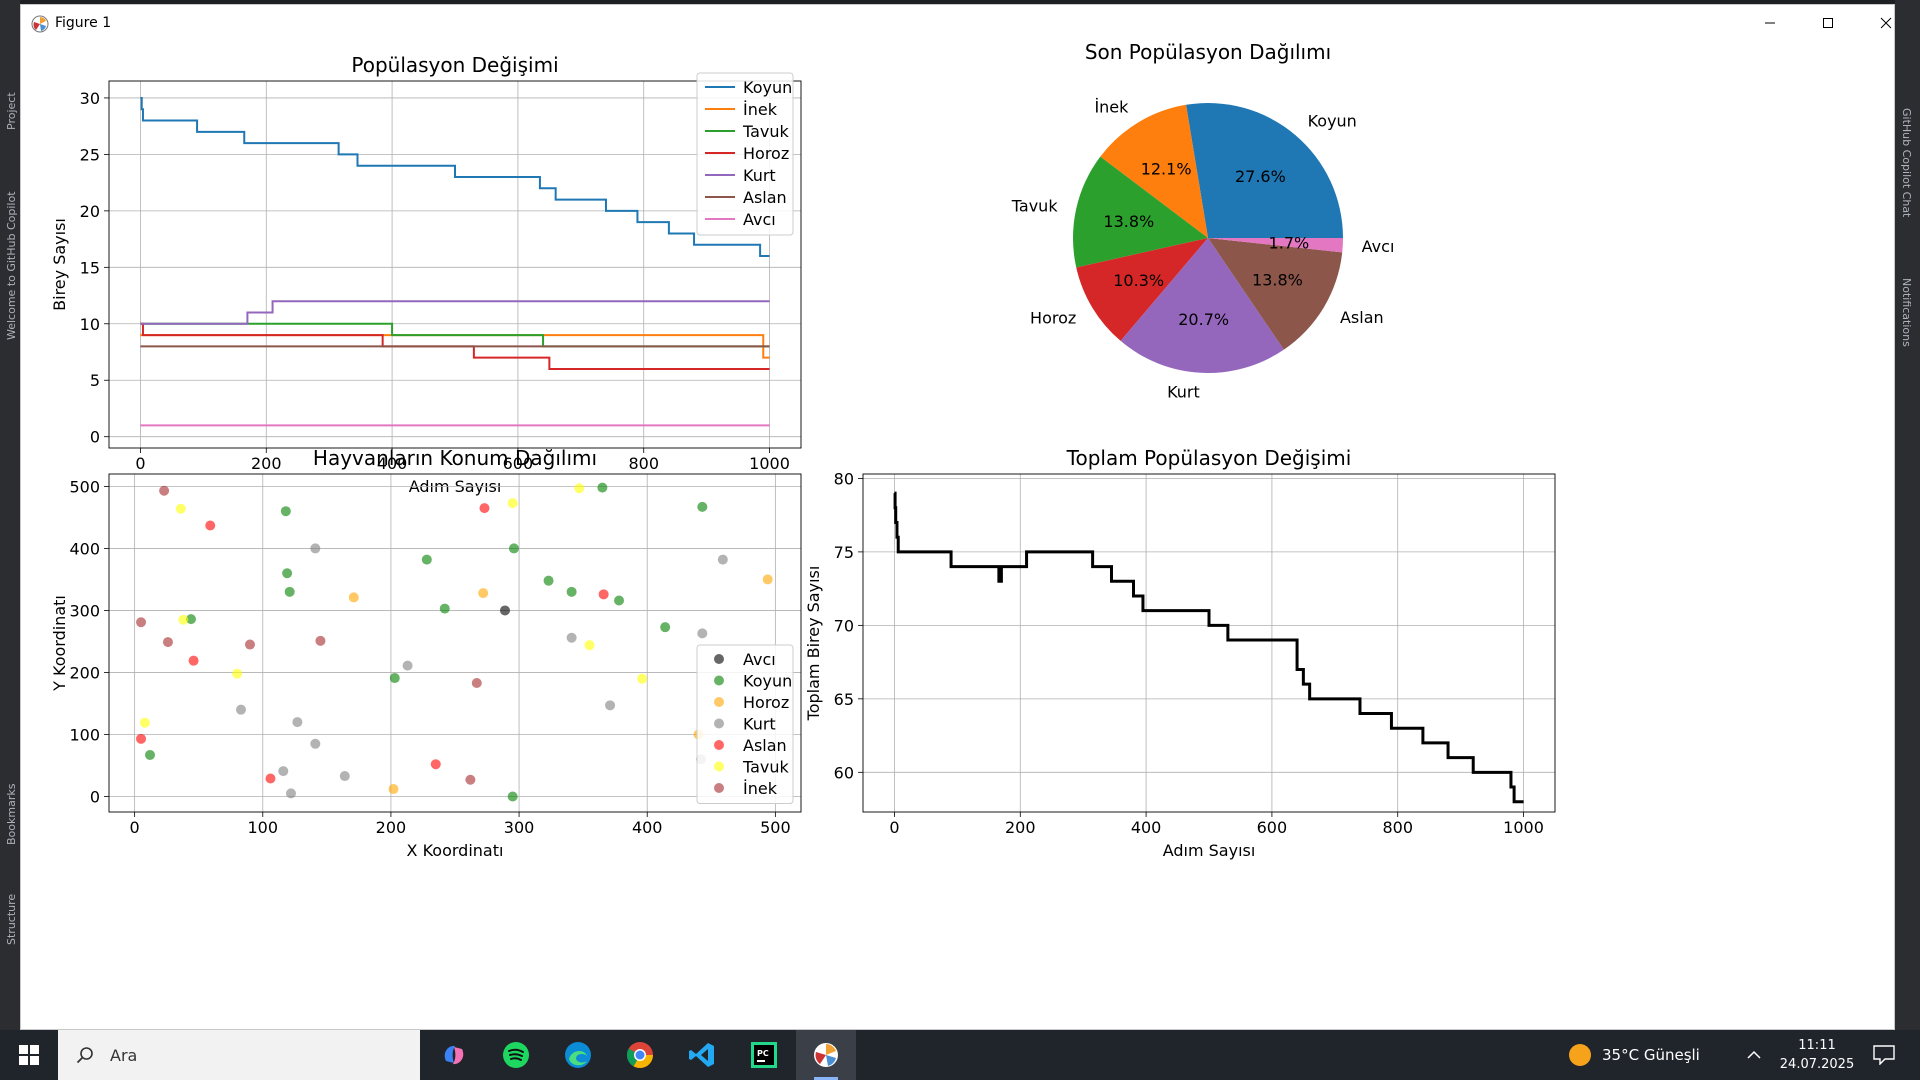 The width and height of the screenshot is (1920, 1080). I want to click on legend-label-1: Koyun, so click(767, 681).